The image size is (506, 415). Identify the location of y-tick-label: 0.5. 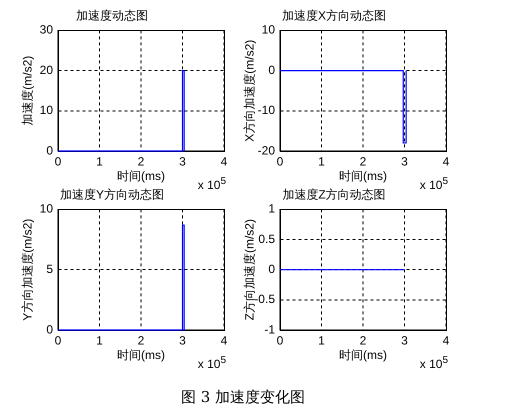
(267, 239).